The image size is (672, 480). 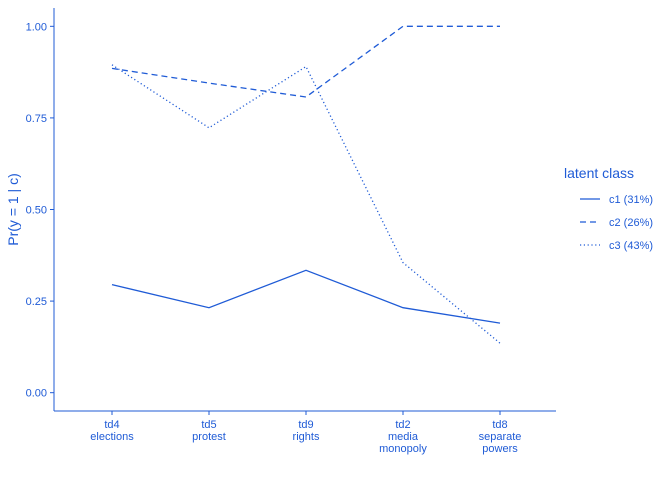 I want to click on x-tick-label: td8 separate powers, so click(x=500, y=437).